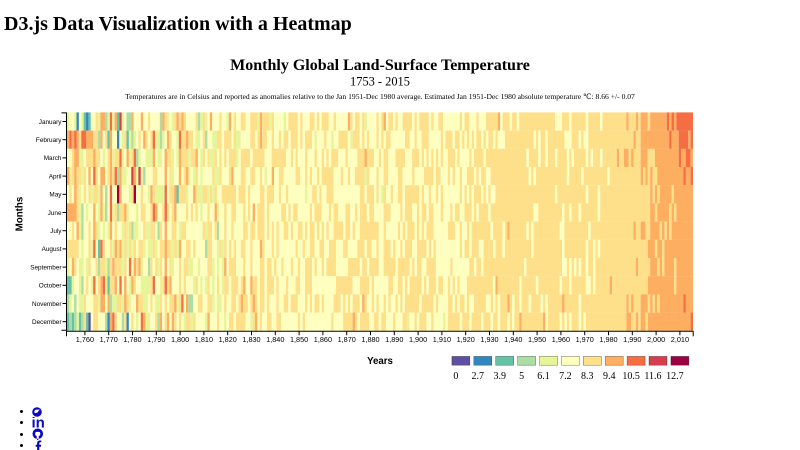 The image size is (800, 450). Describe the element at coordinates (180, 339) in the screenshot. I see `svg-text: 1,800` at that location.